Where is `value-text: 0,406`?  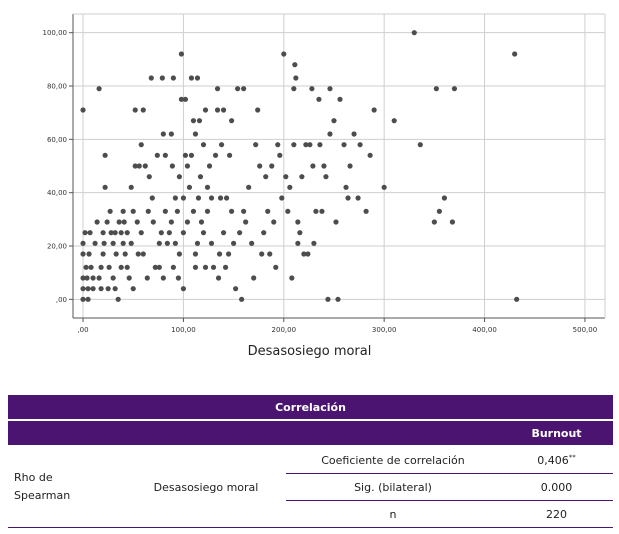 value-text: 0,406 is located at coordinates (553, 460).